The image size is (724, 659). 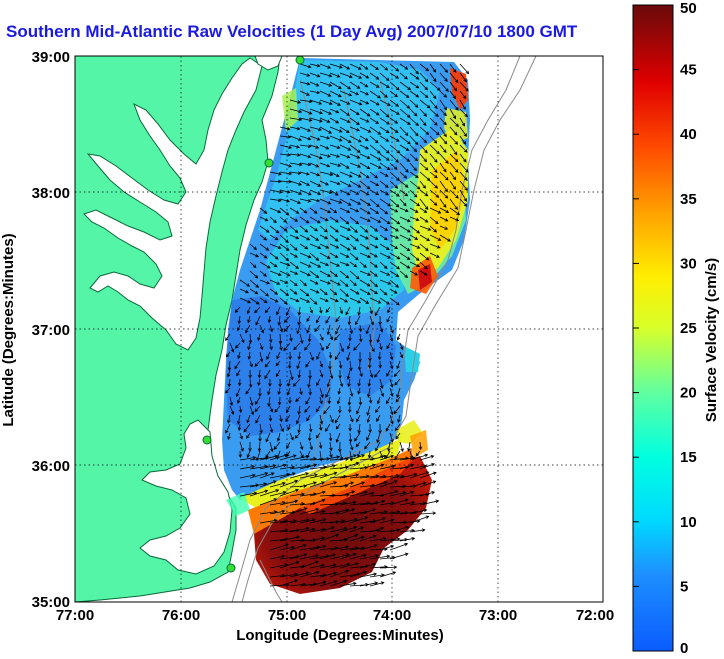 I want to click on radar-stations, so click(x=253, y=314).